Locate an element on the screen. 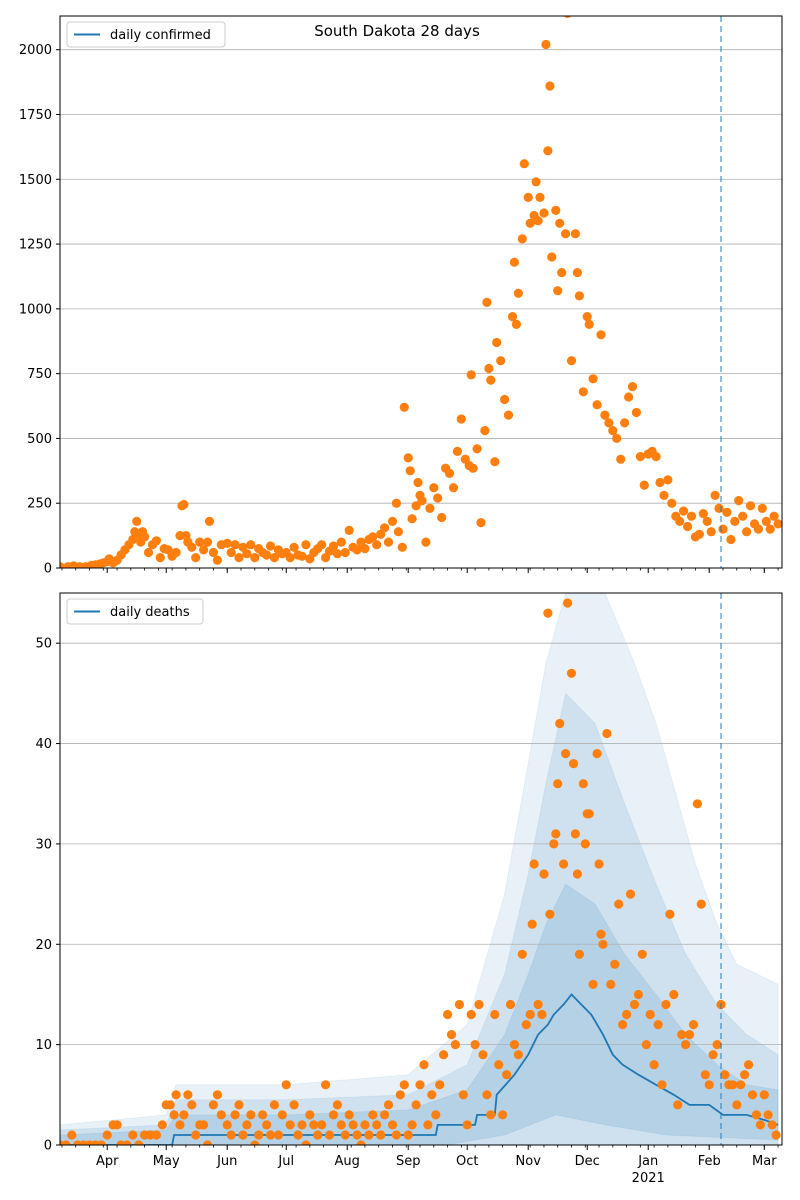  x-tick-label: Jan is located at coordinates (647, 1161).